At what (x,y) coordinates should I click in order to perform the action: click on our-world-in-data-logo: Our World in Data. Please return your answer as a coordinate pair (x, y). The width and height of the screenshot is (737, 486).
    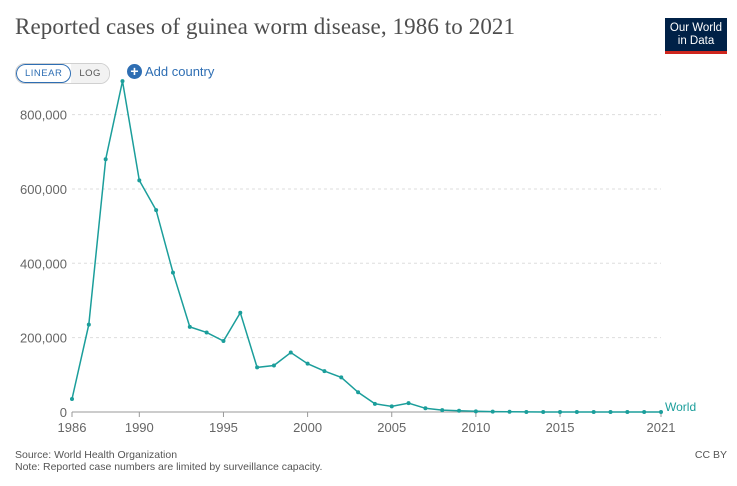
    Looking at the image, I should click on (696, 36).